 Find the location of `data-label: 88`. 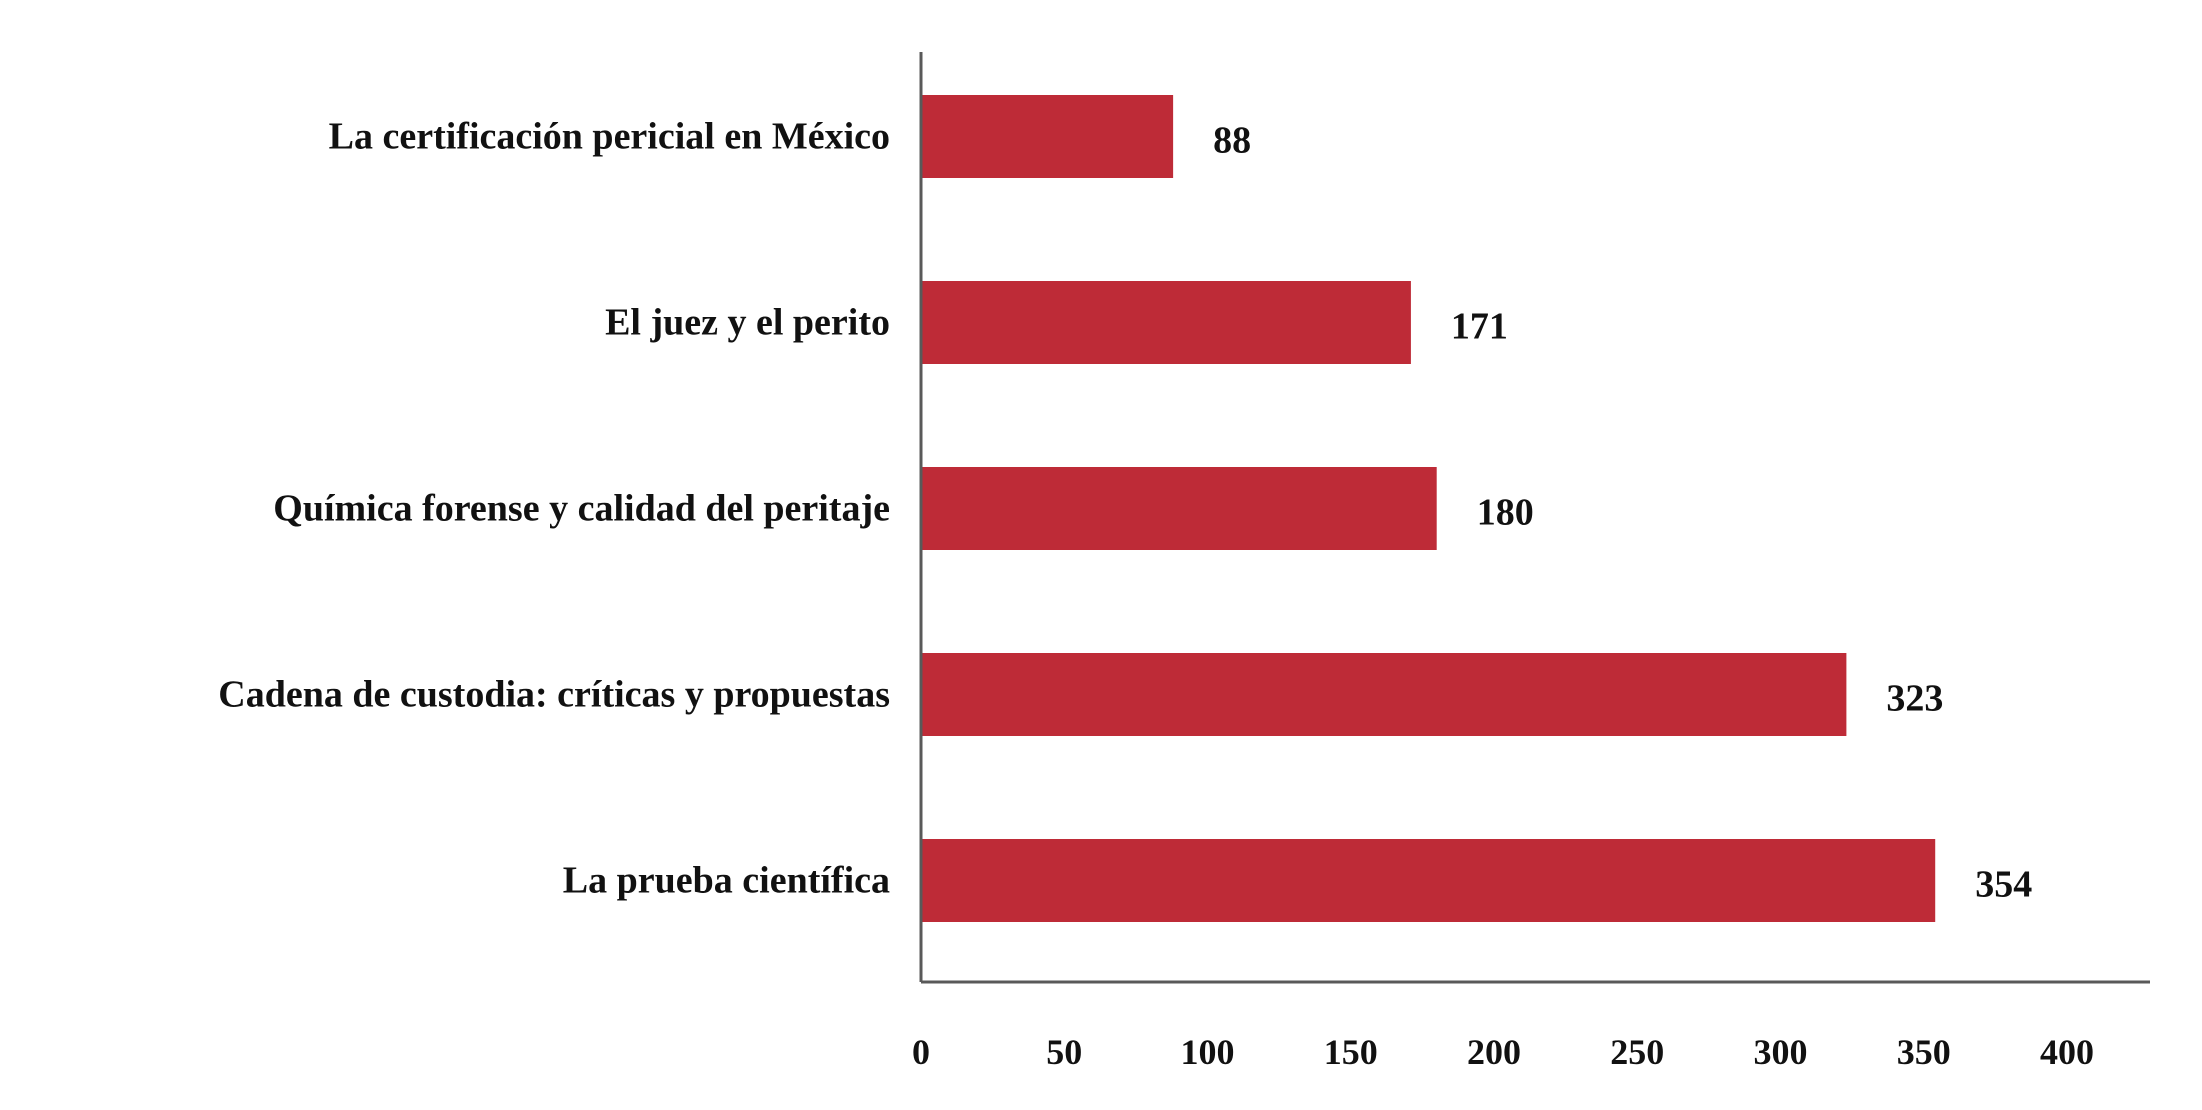

data-label: 88 is located at coordinates (1232, 141).